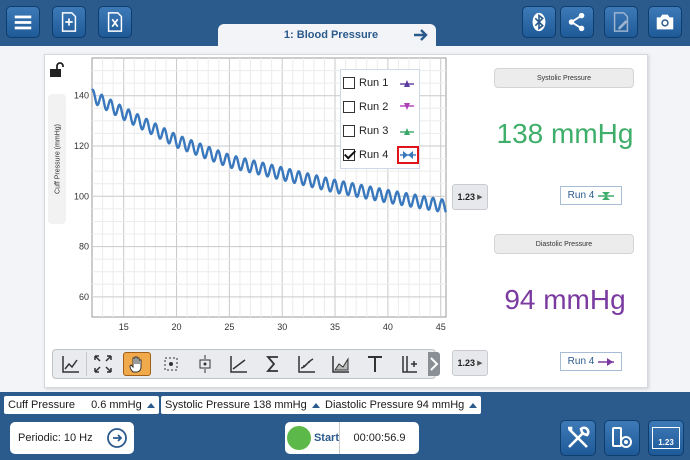 Image resolution: width=690 pixels, height=460 pixels. I want to click on sensor-value: 94, so click(422, 405).